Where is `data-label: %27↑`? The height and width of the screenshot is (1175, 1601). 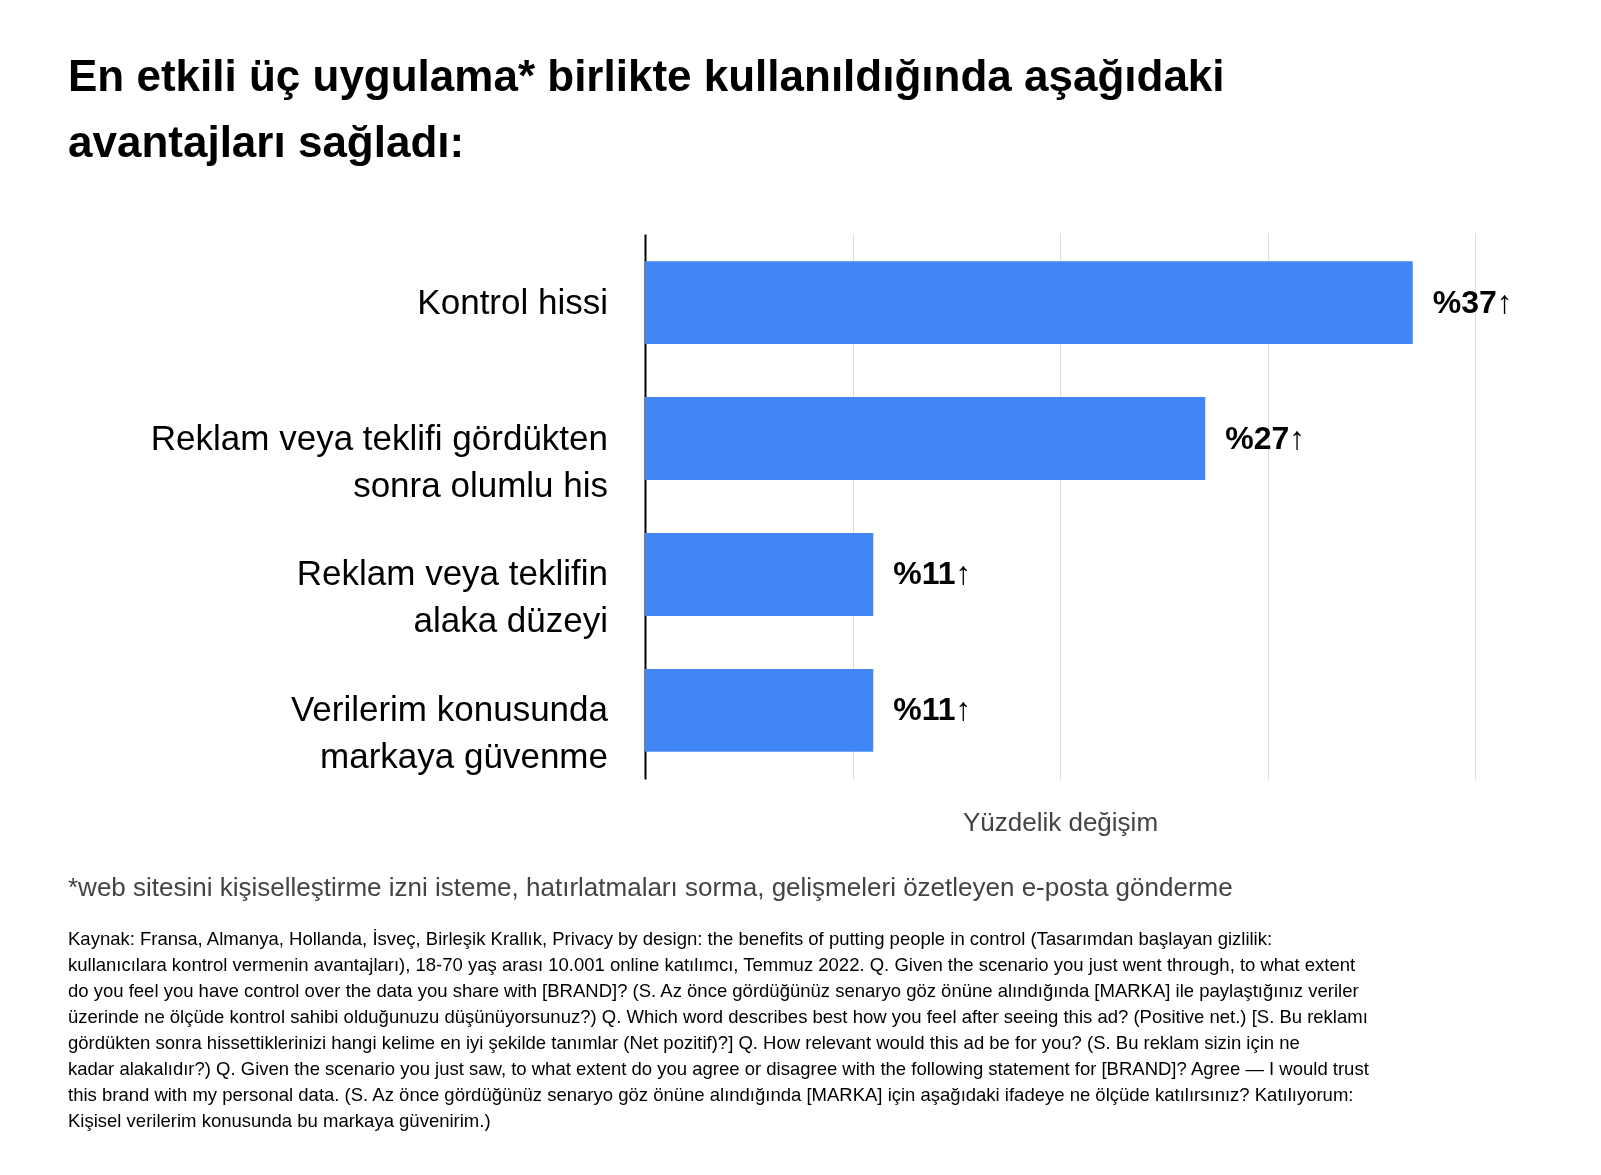
data-label: %27↑ is located at coordinates (1265, 437).